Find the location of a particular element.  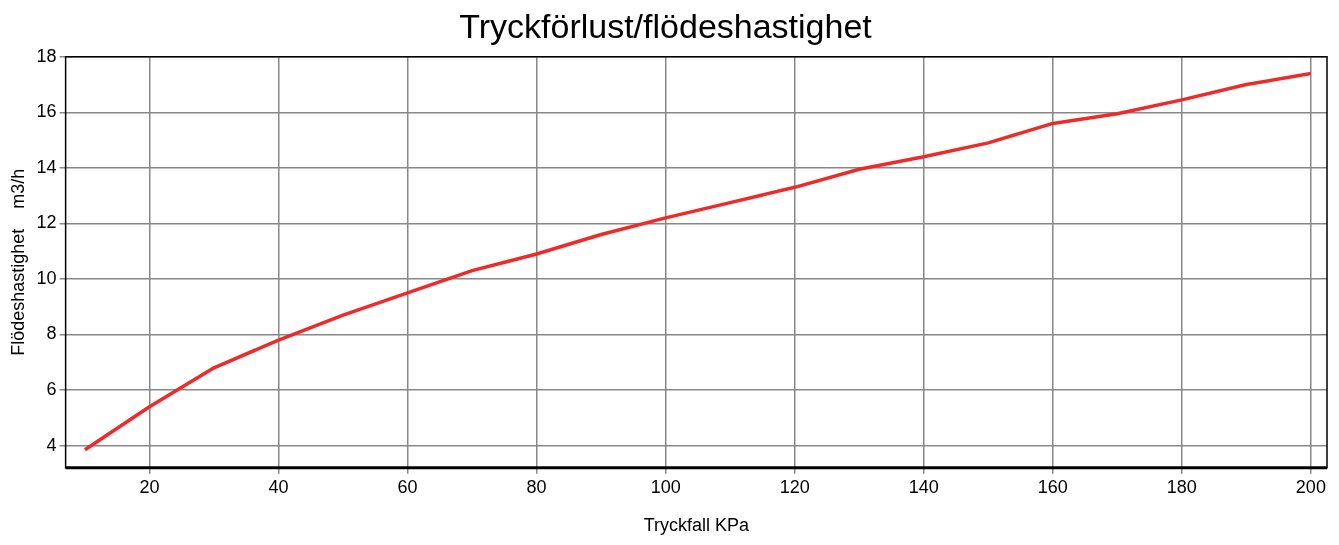

x-tick-label: 100 is located at coordinates (665, 486).